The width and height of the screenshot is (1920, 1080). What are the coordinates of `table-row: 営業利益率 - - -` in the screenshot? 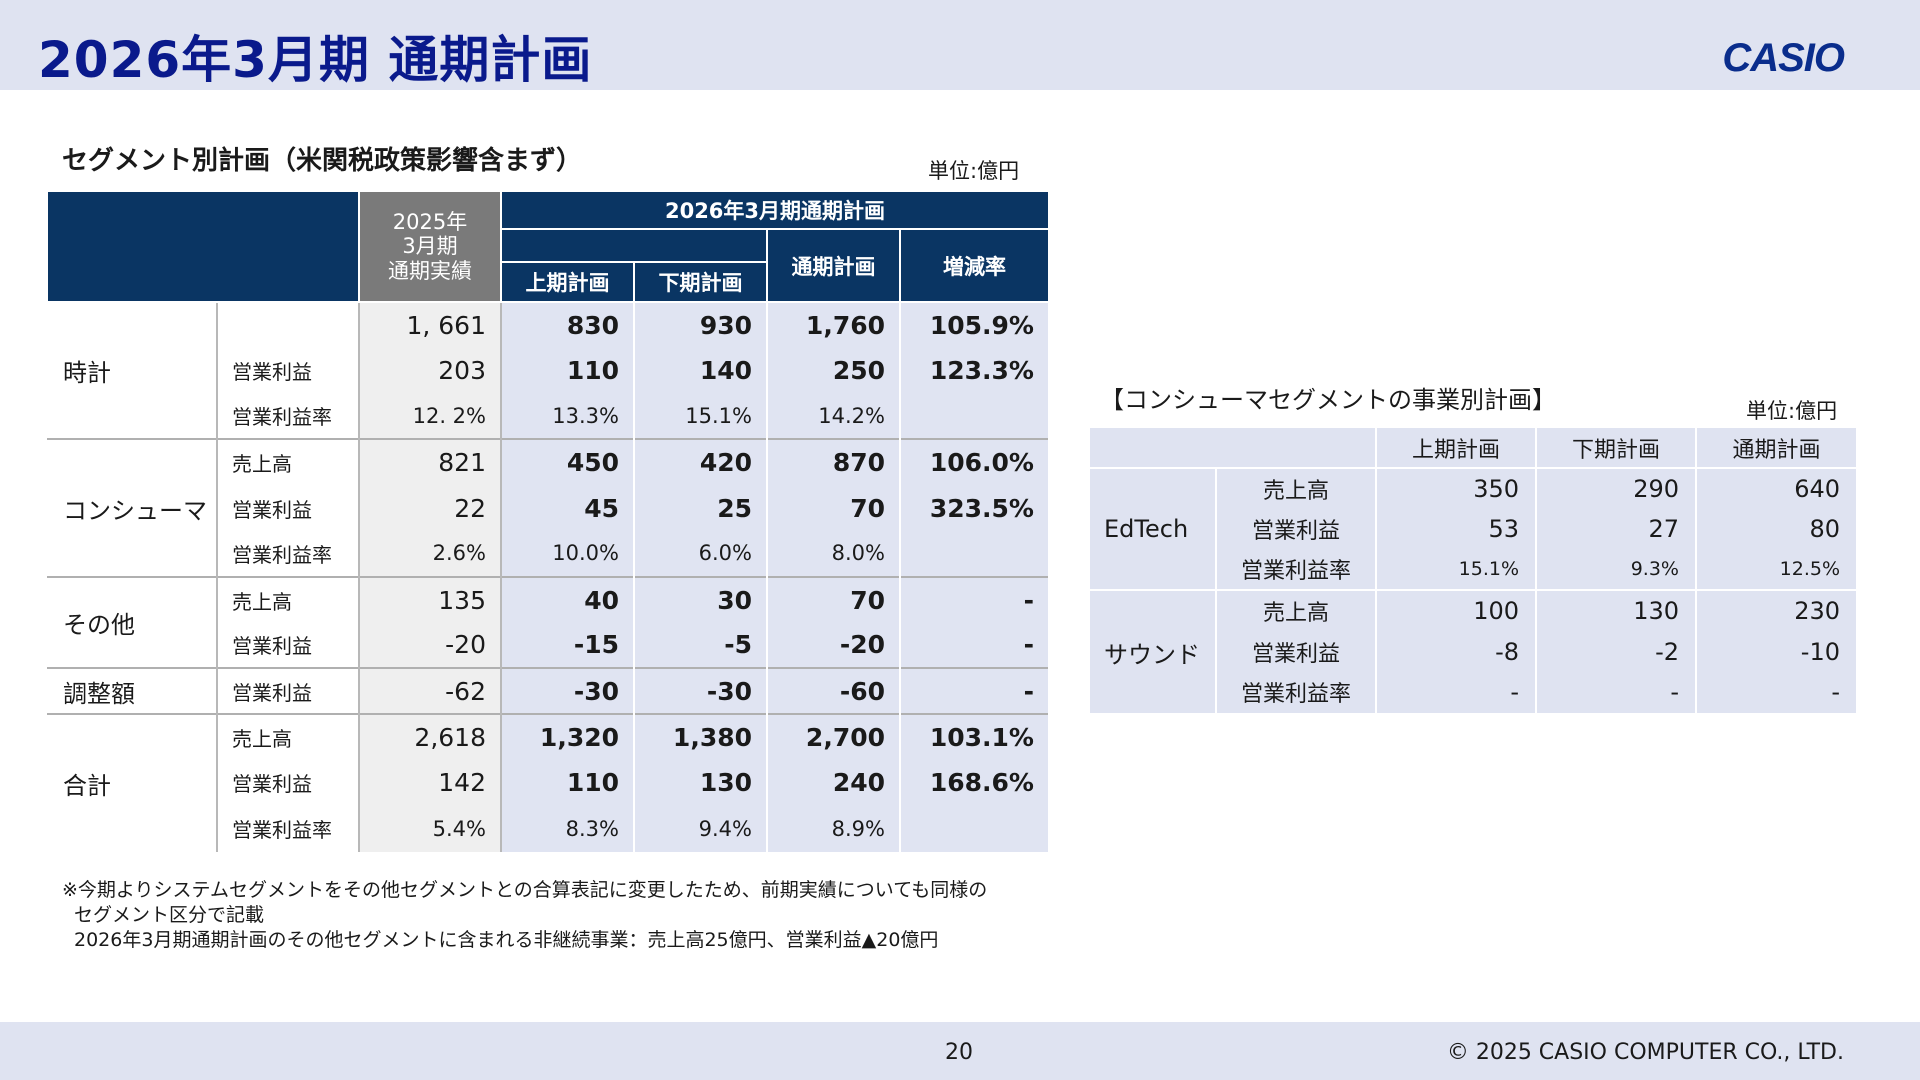 It's located at (1473, 692).